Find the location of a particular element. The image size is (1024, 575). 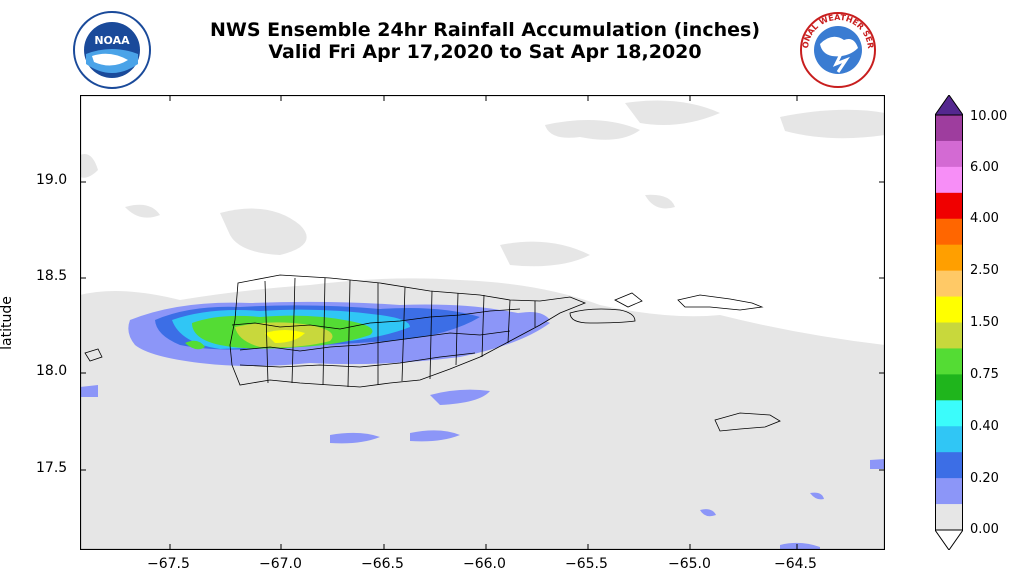

x-tick: −64.5 is located at coordinates (795, 564).